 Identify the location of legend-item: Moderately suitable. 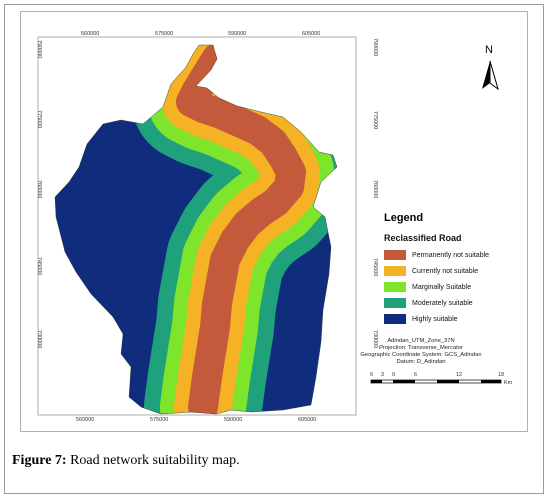
(428, 303).